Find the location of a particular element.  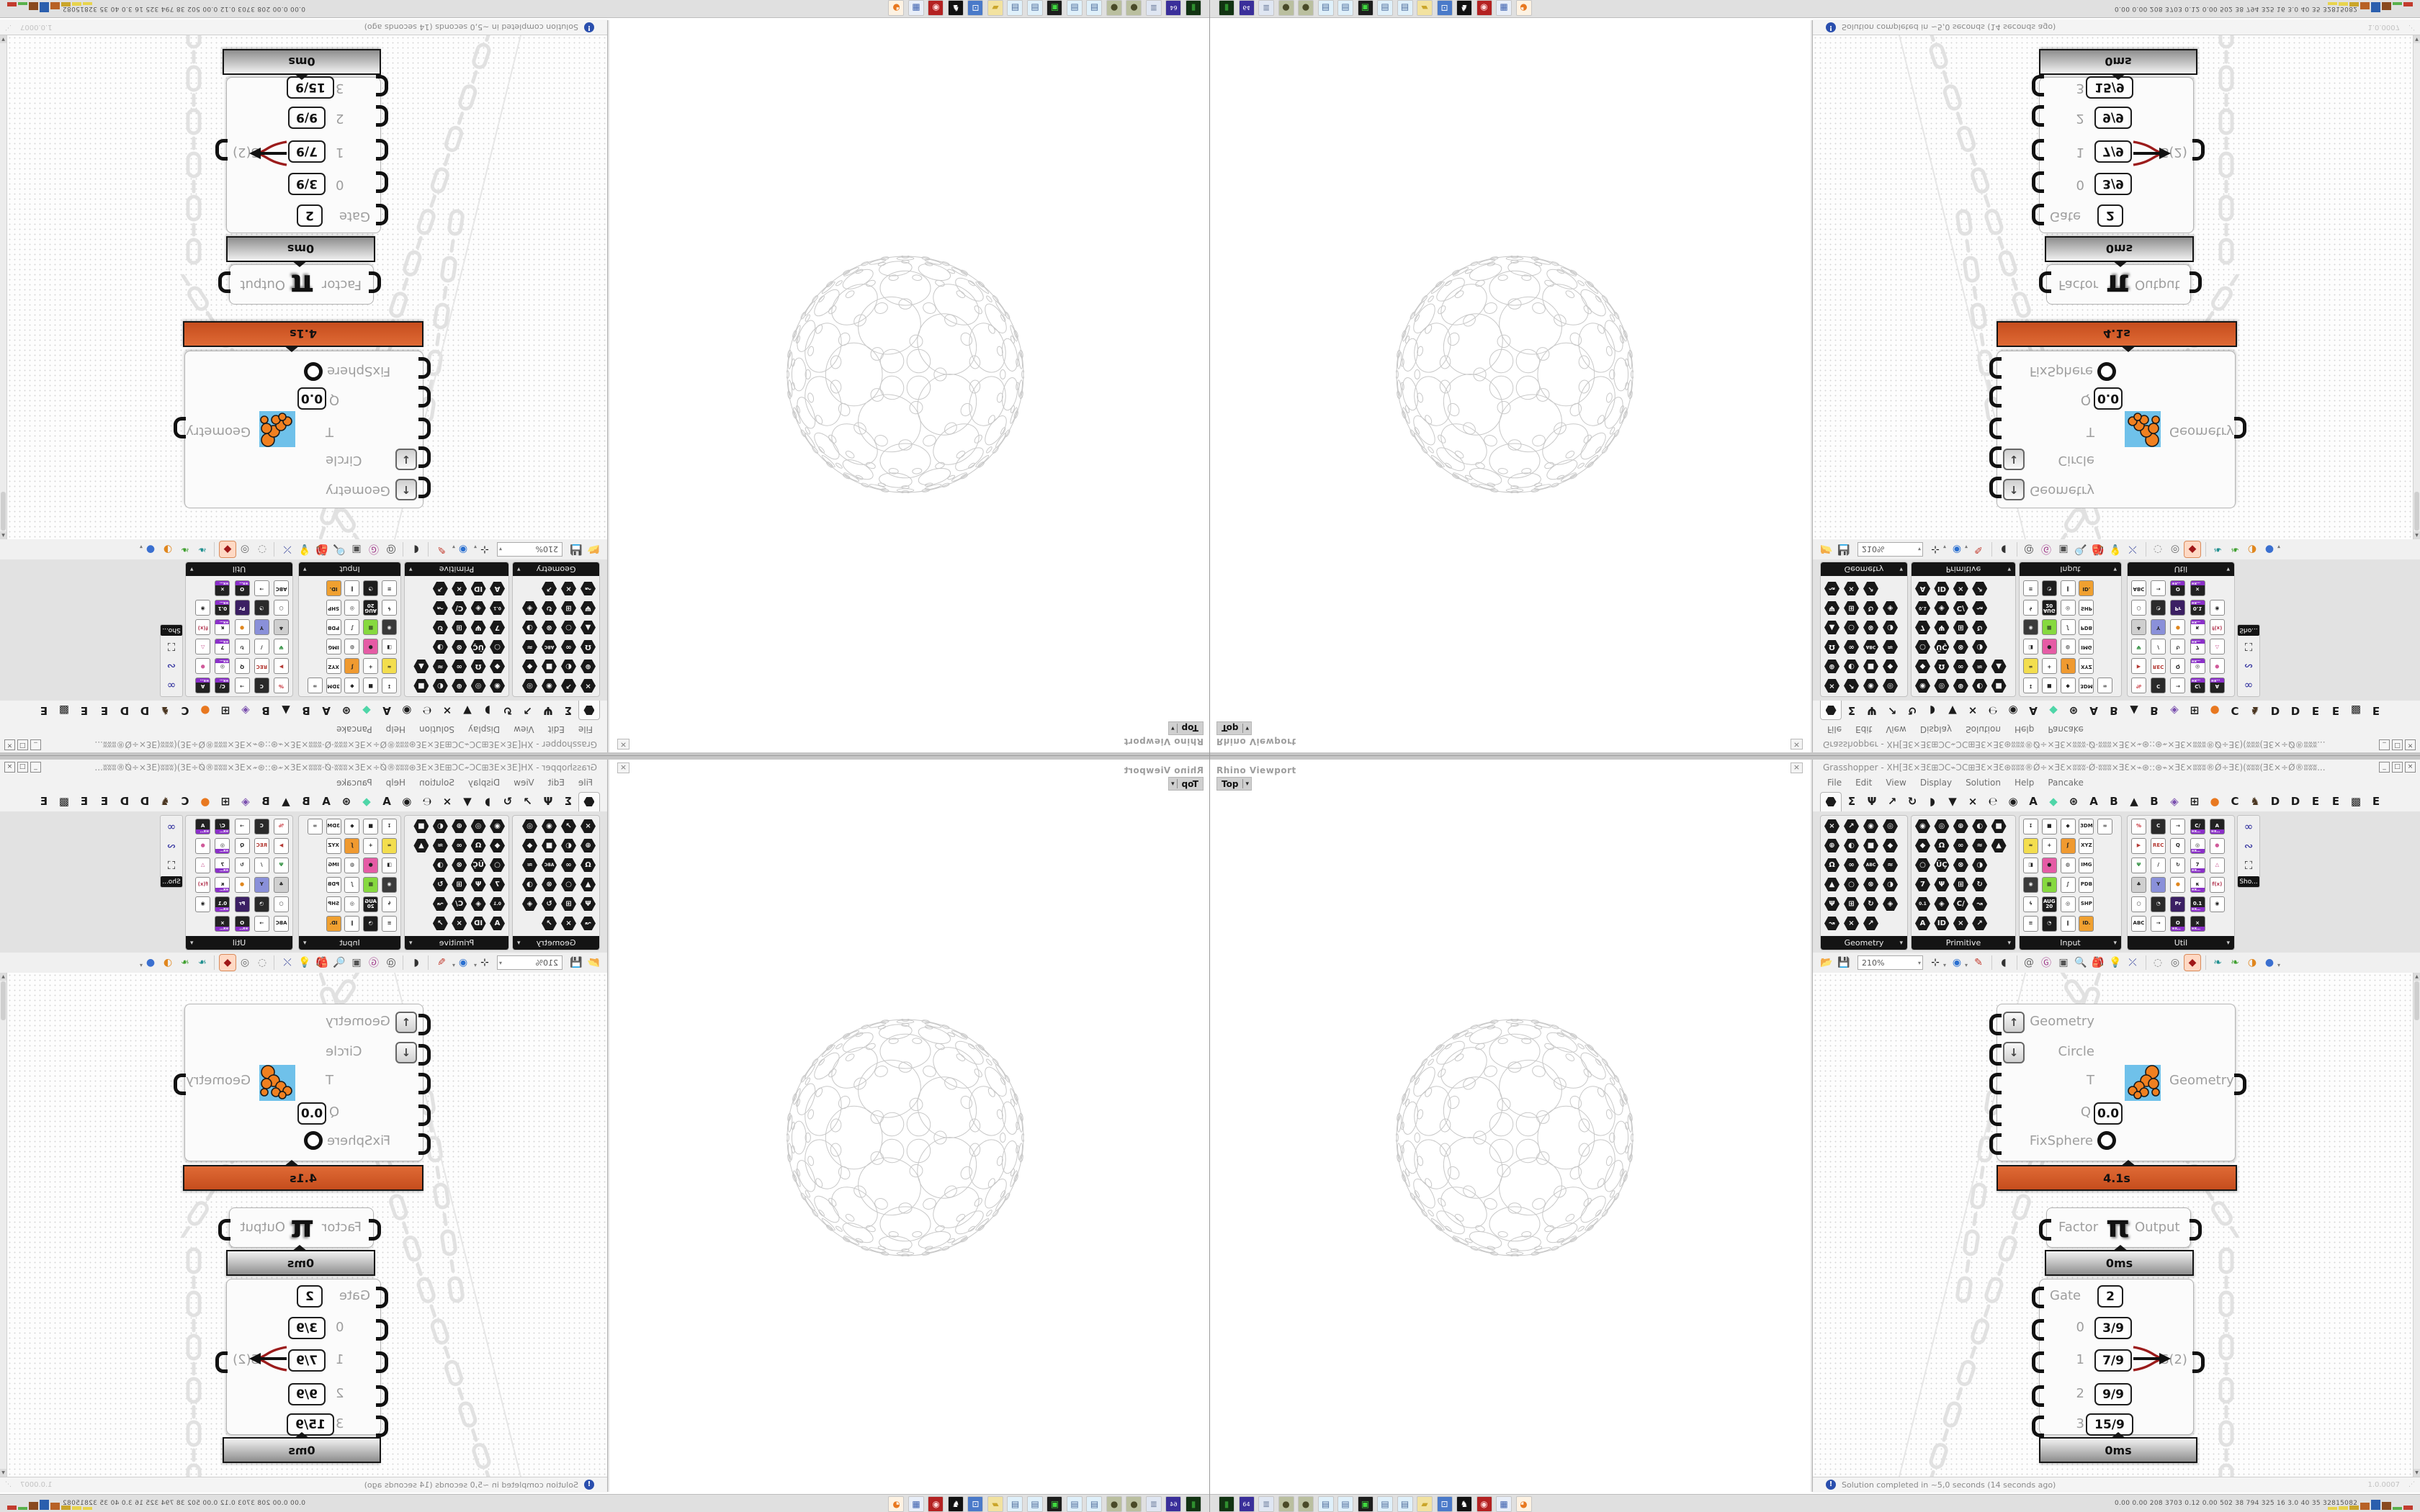

maximize-button: □ is located at coordinates (2397, 767).